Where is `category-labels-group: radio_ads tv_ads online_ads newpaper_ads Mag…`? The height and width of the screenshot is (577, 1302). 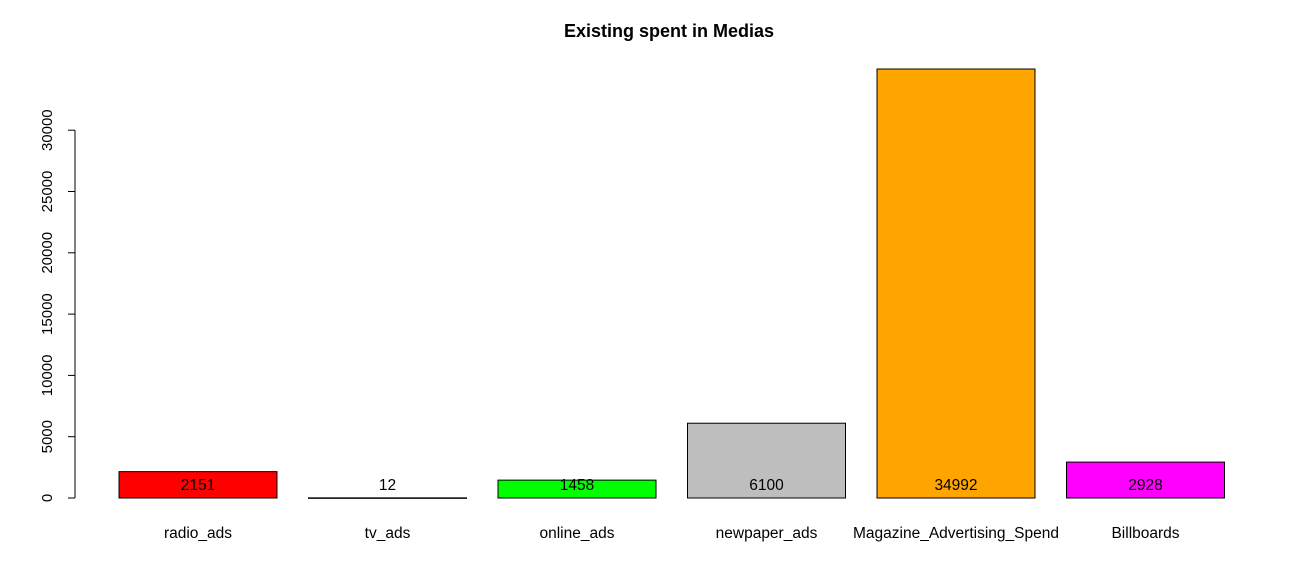
category-labels-group: radio_ads tv_ads online_ads newpaper_ads Mag… is located at coordinates (672, 533).